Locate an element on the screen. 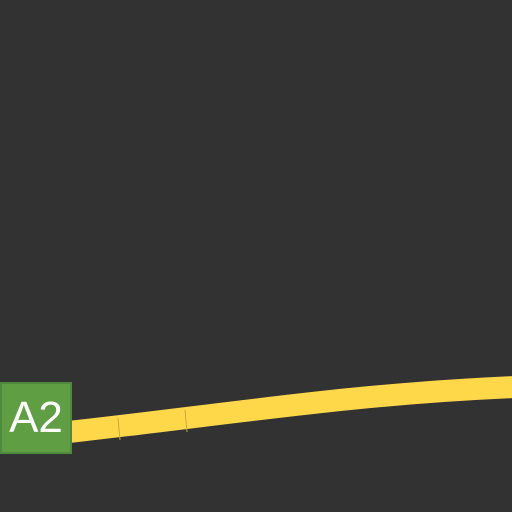 This screenshot has height=512, width=512. road-shield-label: A2 is located at coordinates (36, 417).